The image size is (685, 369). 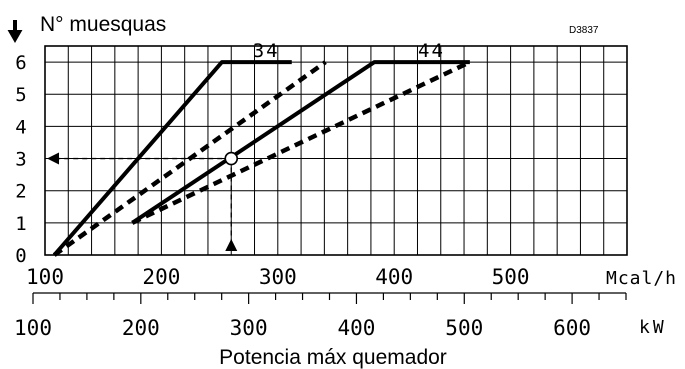 What do you see at coordinates (20, 192) in the screenshot?
I see `y-tick-label: 2` at bounding box center [20, 192].